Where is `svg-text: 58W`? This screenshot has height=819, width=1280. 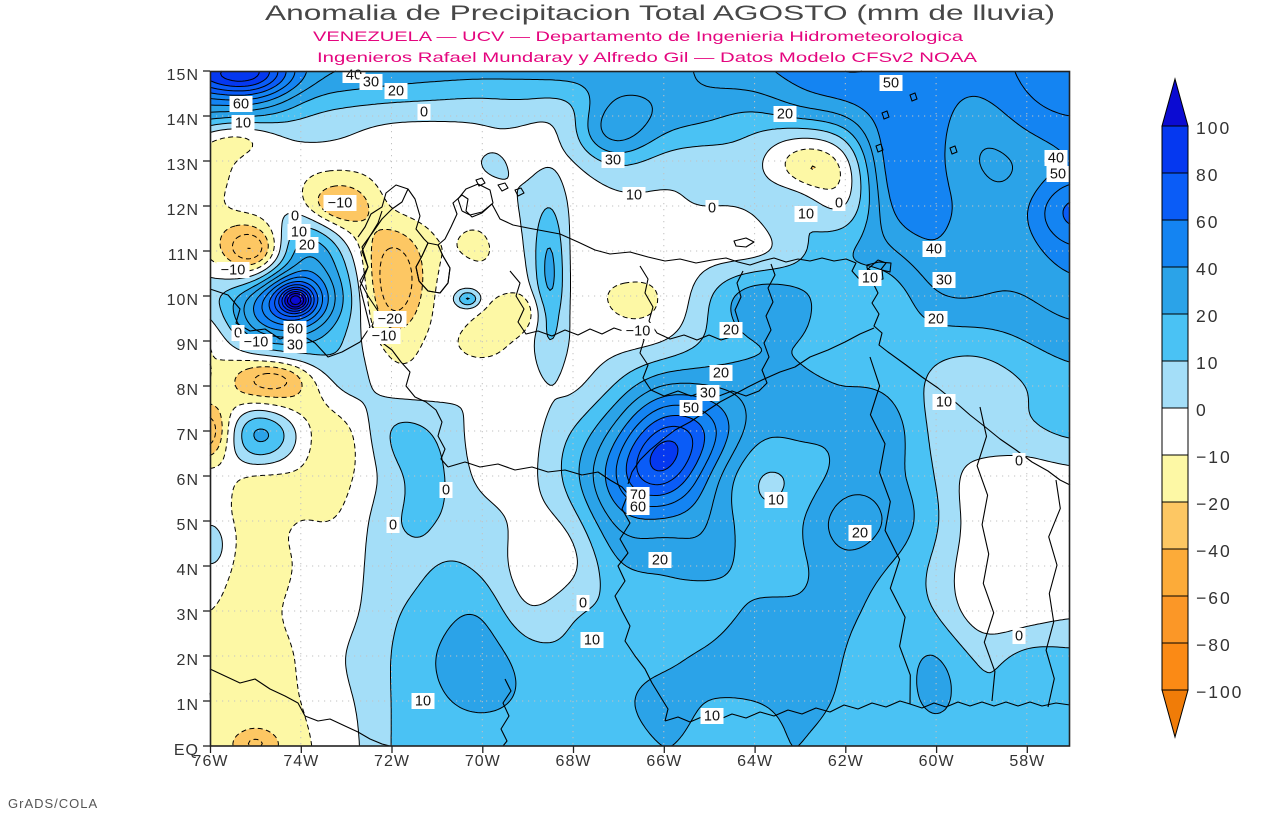
svg-text: 58W is located at coordinates (1027, 761).